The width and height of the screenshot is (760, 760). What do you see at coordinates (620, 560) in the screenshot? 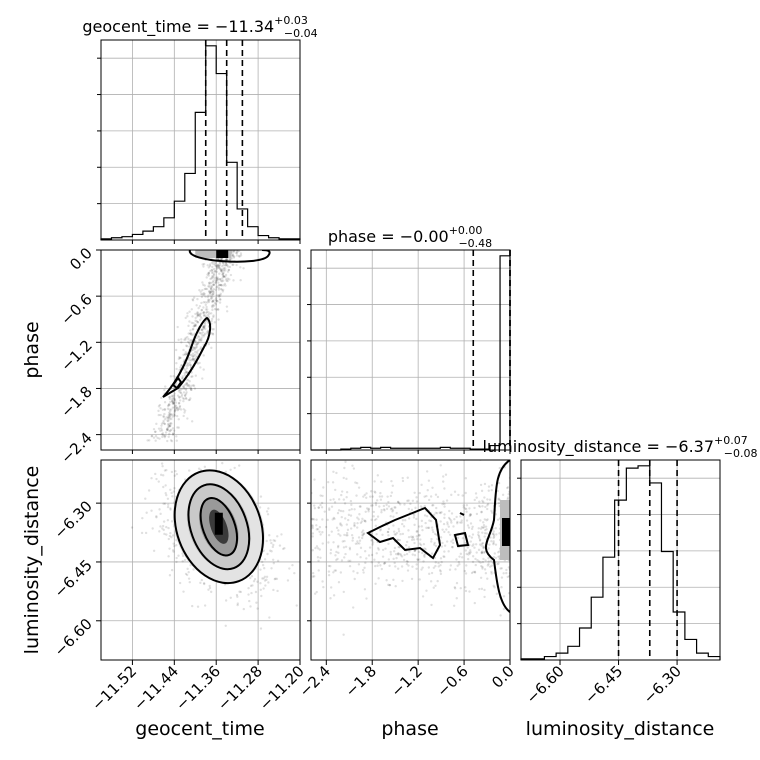
I see `panel-frame` at bounding box center [620, 560].